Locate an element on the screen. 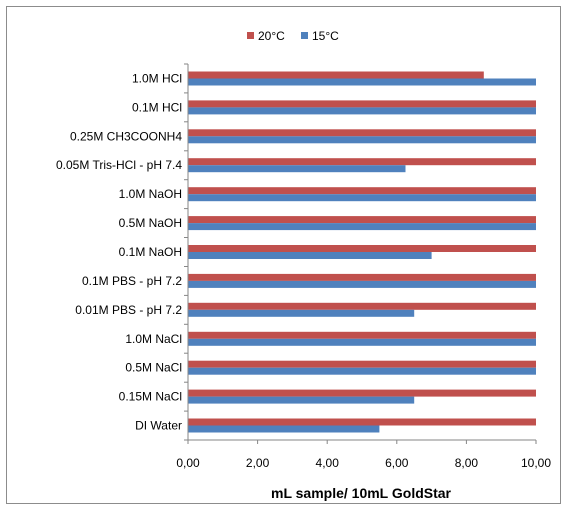 This screenshot has height=511, width=569. category-label: 0.05M Tris-HCl - pH 7.4 is located at coordinates (119, 165).